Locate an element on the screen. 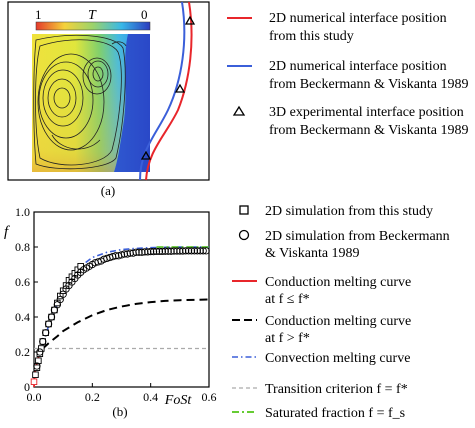 The height and width of the screenshot is (428, 475). x-tick-label: 0.6 is located at coordinates (209, 397).